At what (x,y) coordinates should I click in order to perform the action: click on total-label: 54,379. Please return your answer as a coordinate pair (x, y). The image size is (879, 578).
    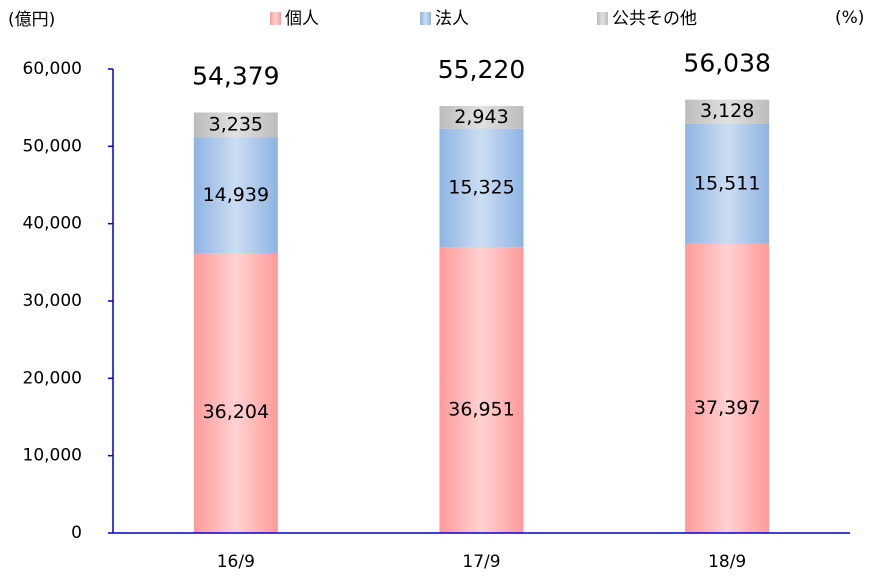
    Looking at the image, I should click on (235, 75).